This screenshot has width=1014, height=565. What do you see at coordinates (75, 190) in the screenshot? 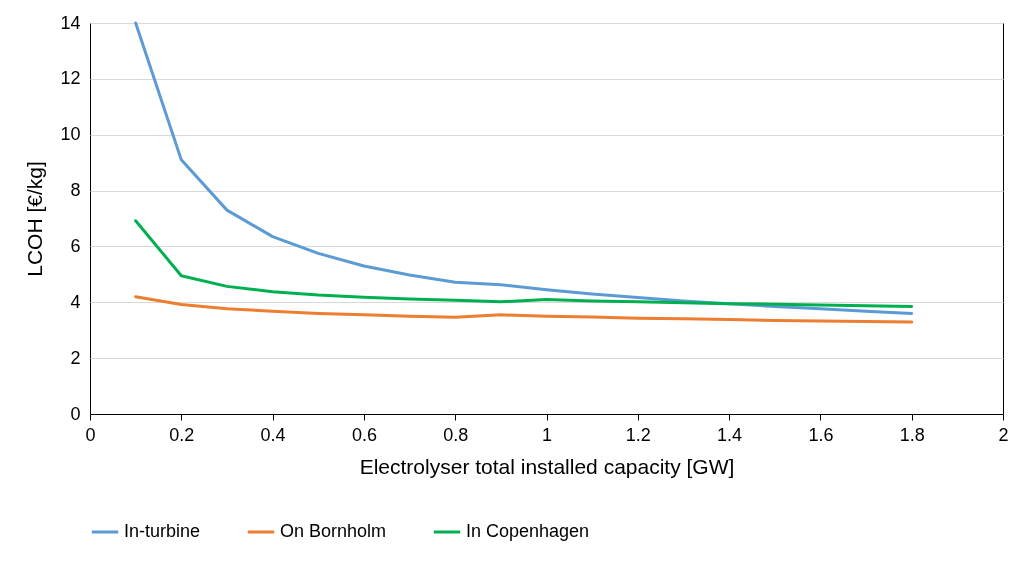
I see `y-tick-label: 8` at bounding box center [75, 190].